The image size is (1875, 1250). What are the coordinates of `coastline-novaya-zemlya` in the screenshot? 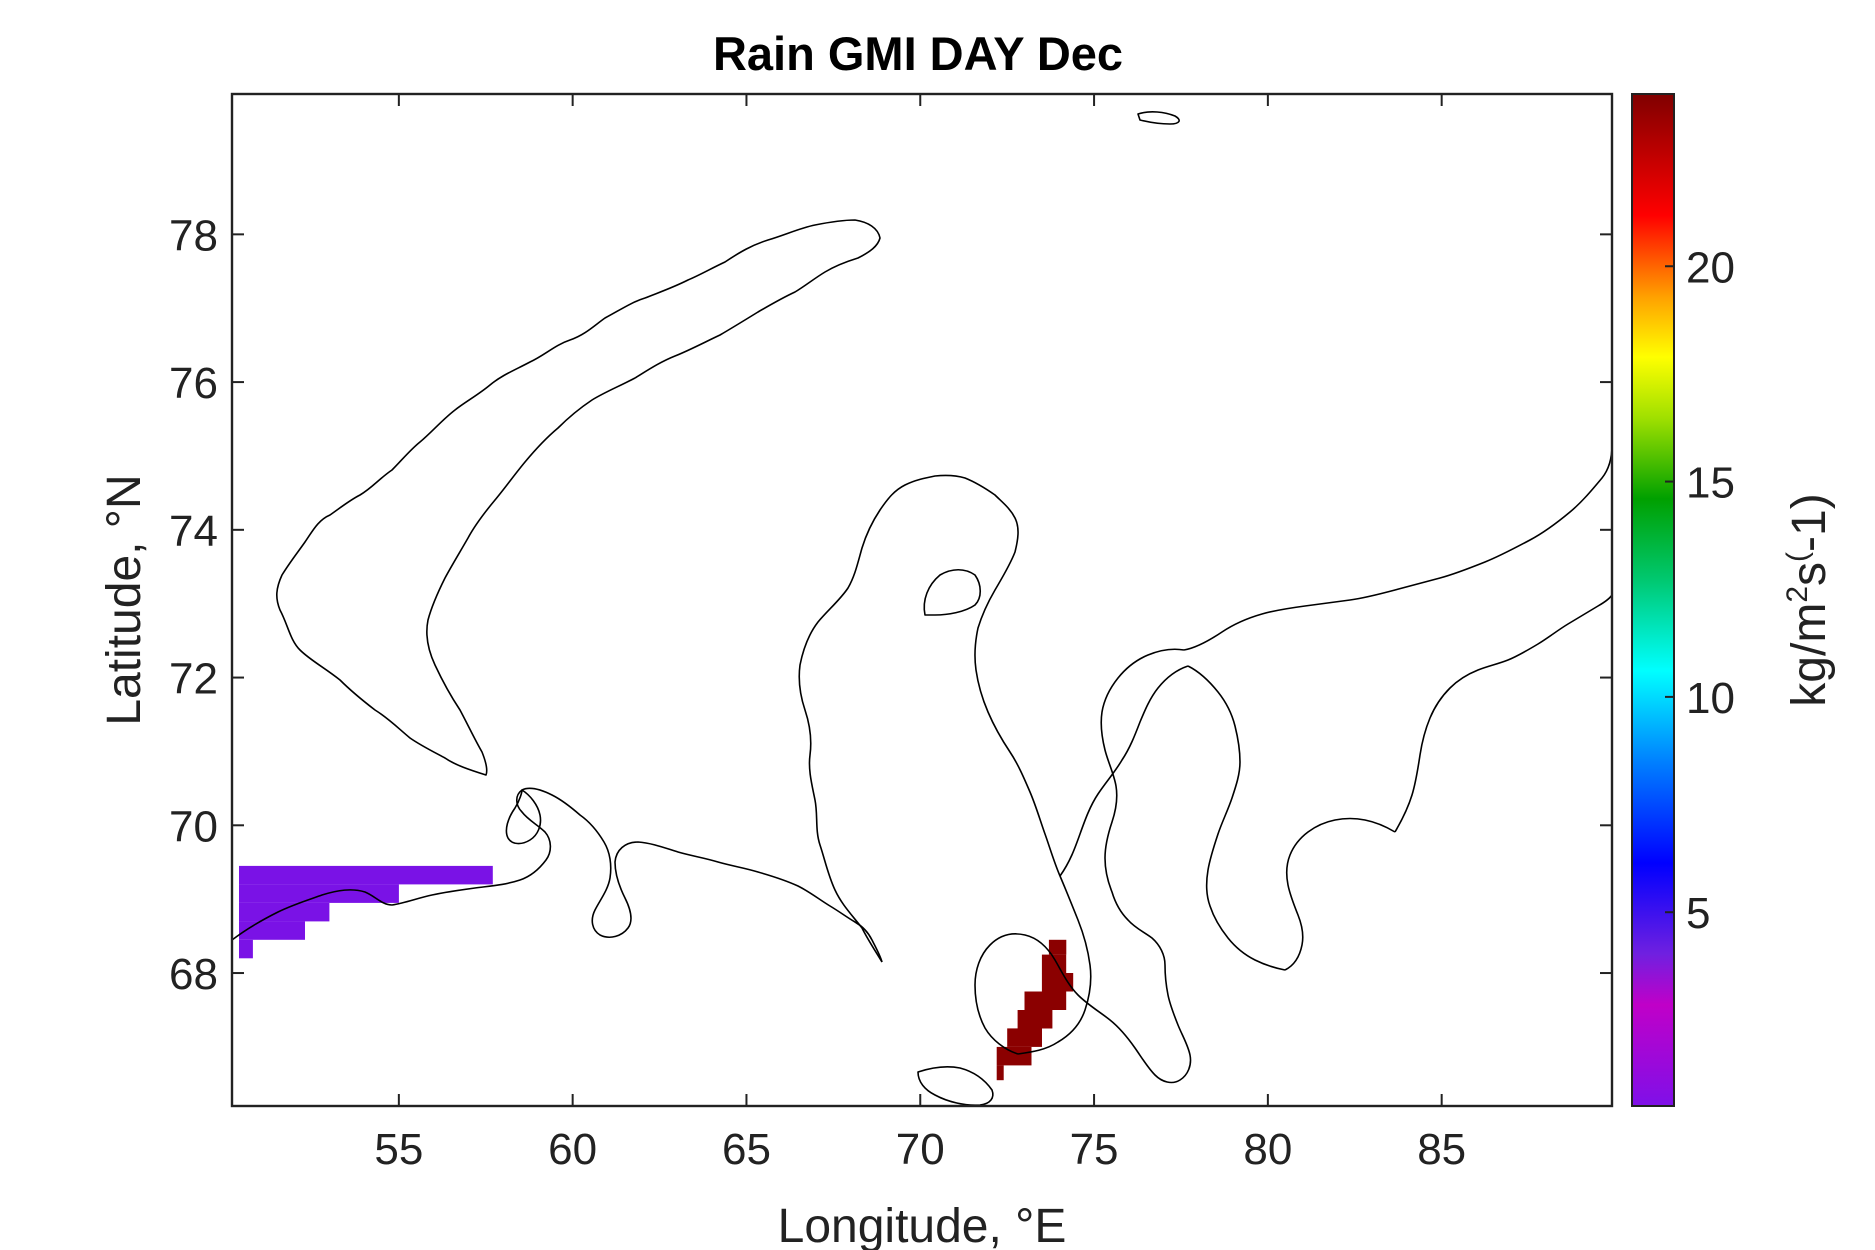 It's located at (578, 497).